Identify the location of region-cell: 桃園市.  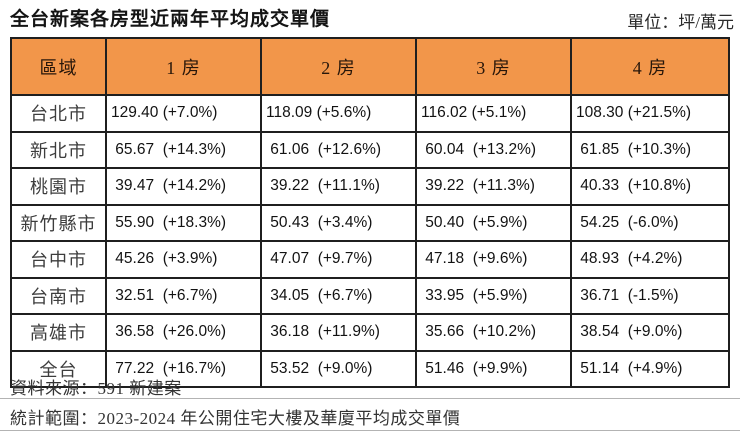
(58, 186).